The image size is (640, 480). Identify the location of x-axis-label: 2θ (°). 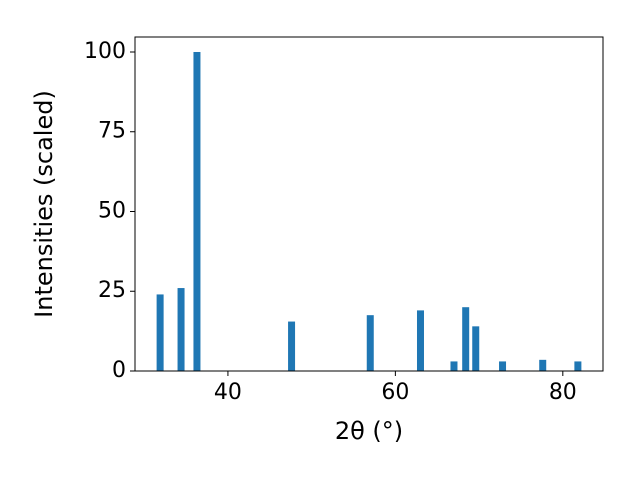
(369, 431).